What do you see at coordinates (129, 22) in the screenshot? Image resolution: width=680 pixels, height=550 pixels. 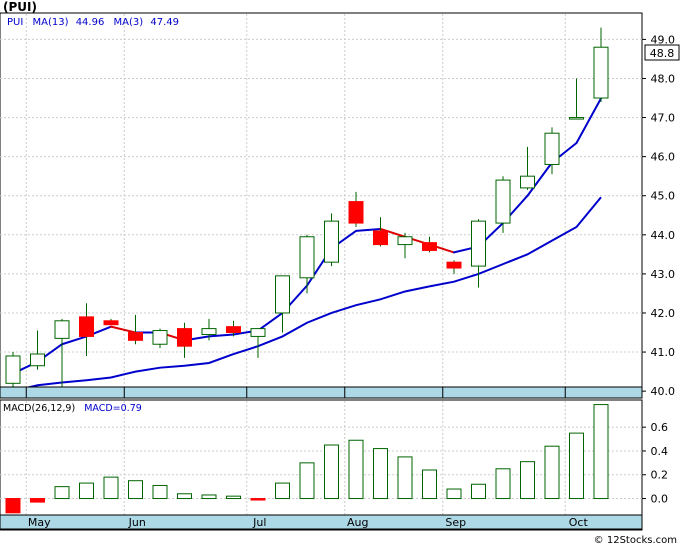 I see `legend-ma3-label: MA(3)` at bounding box center [129, 22].